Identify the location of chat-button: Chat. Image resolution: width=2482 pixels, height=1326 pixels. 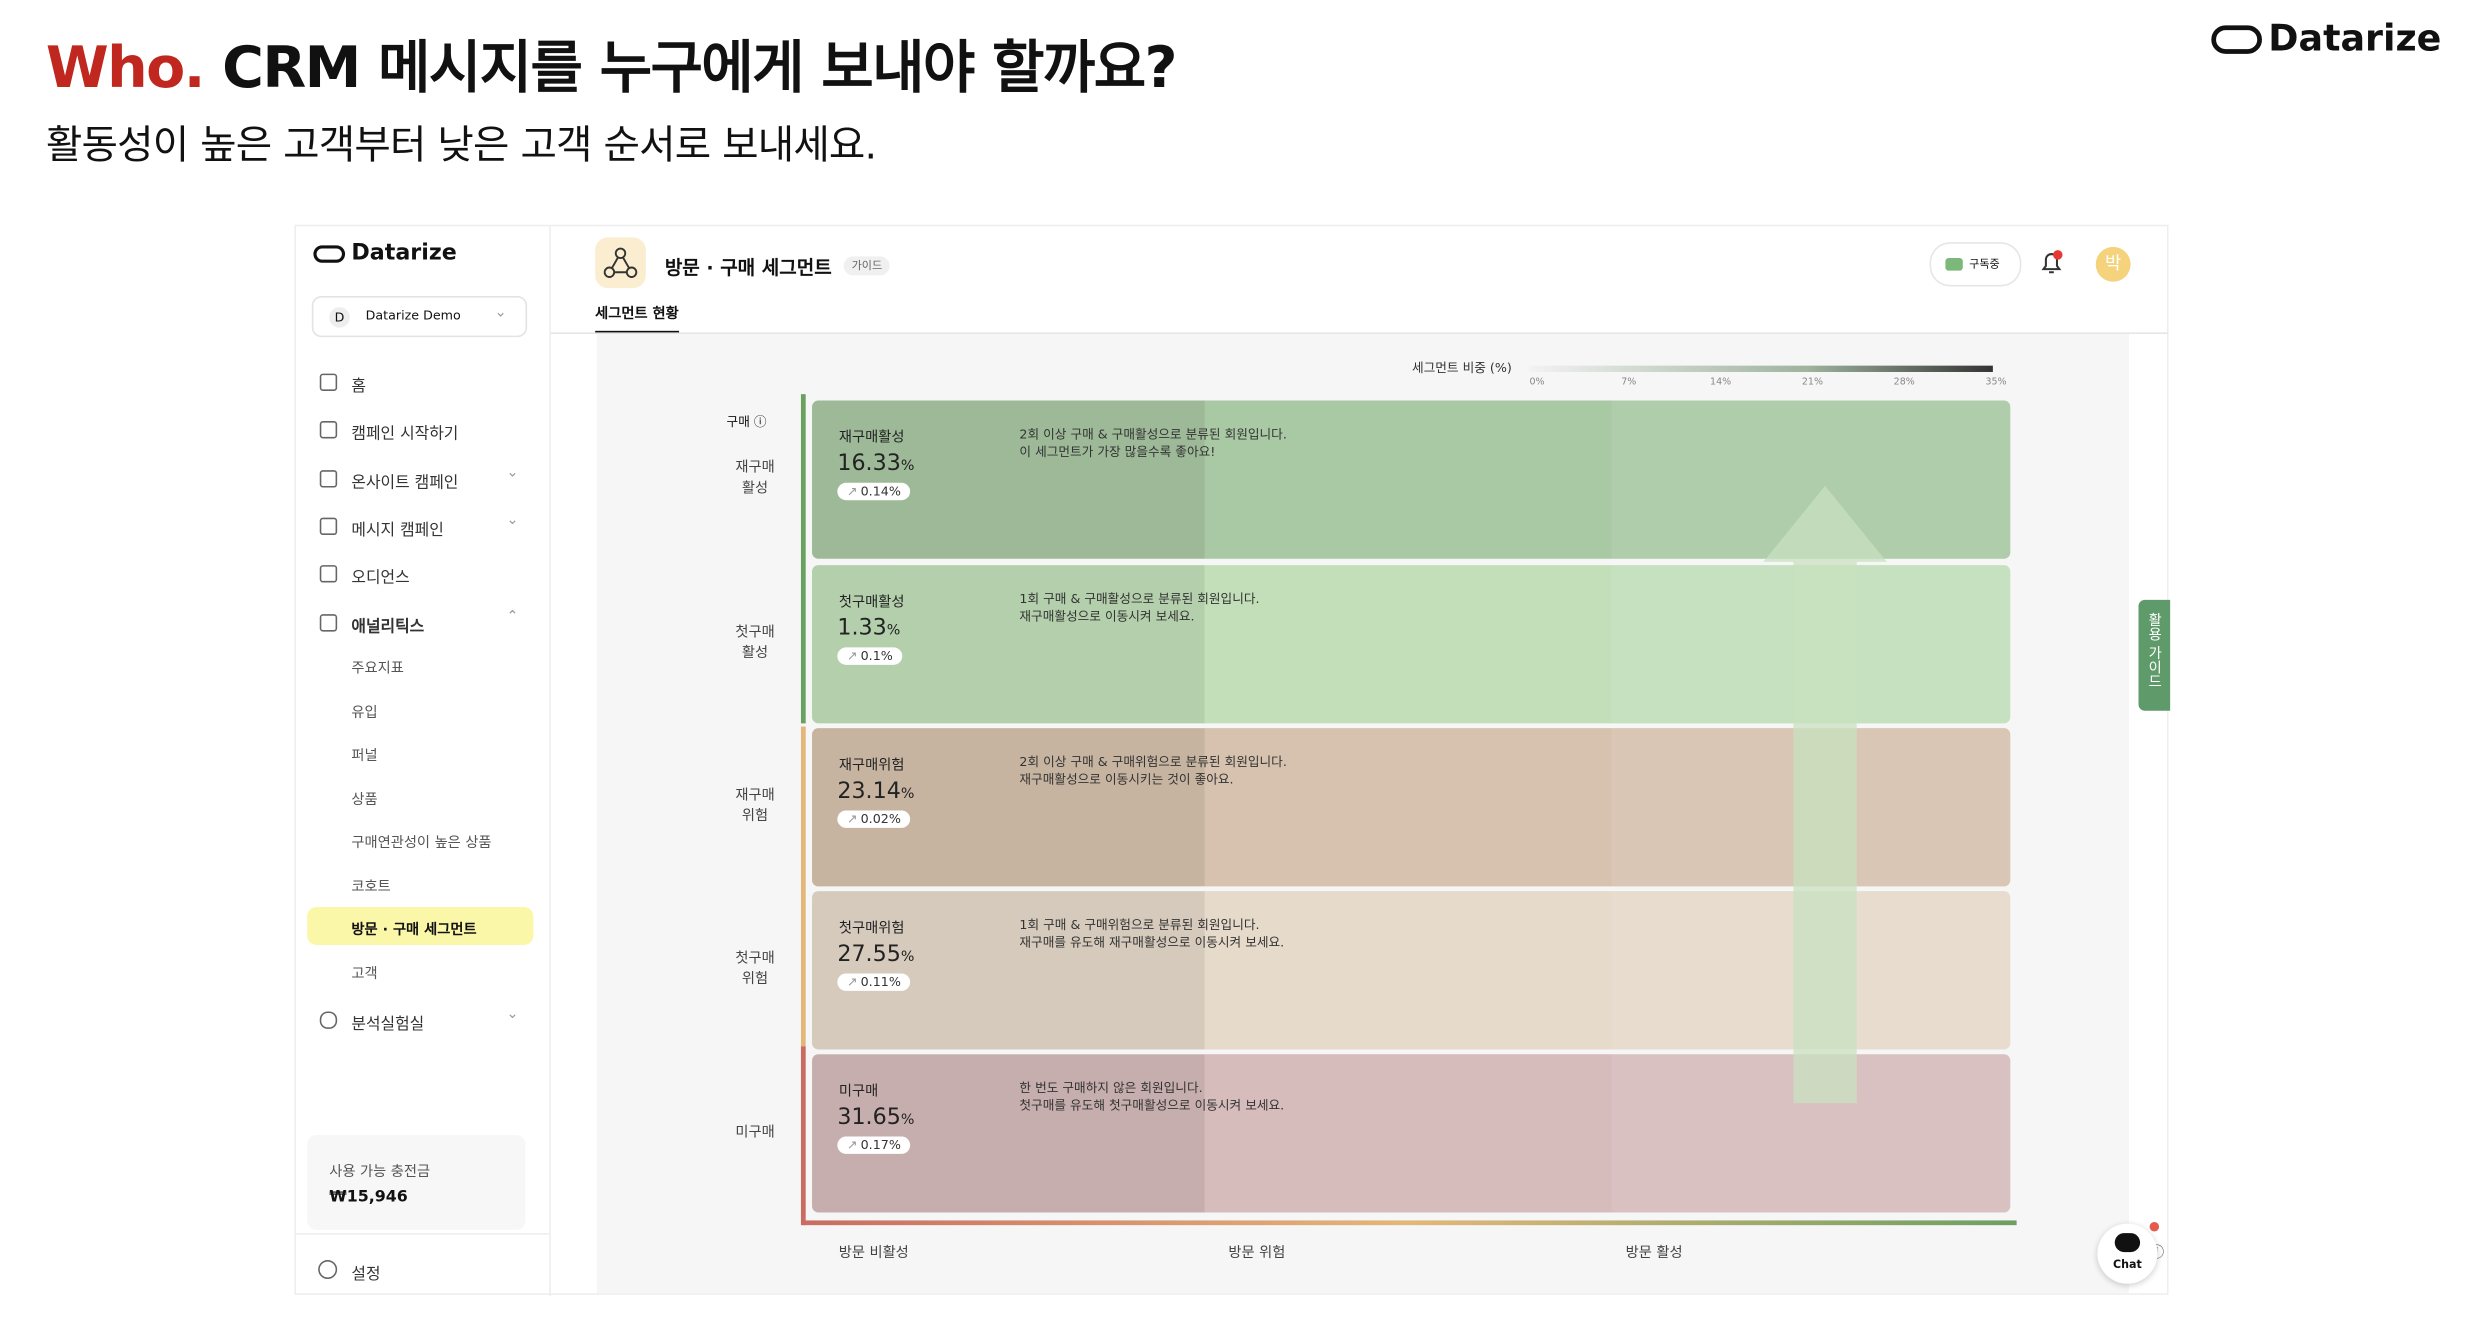
(2128, 1252).